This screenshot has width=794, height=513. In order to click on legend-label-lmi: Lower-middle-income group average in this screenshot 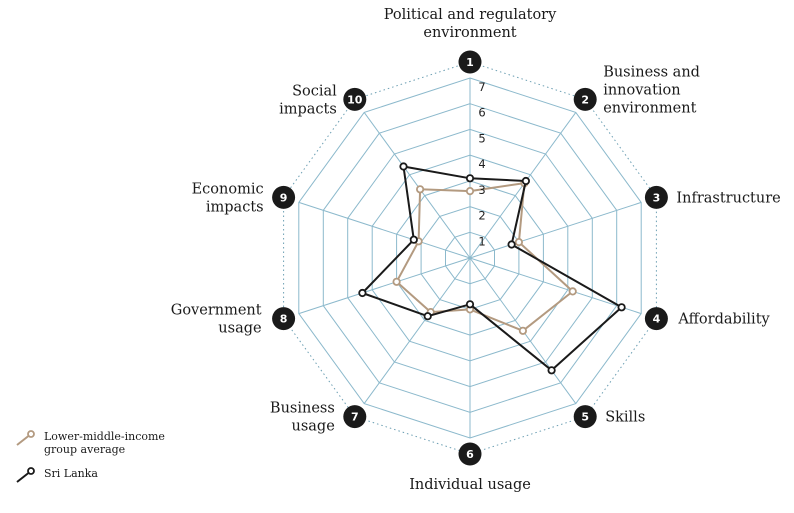, I will do `click(104, 443)`.